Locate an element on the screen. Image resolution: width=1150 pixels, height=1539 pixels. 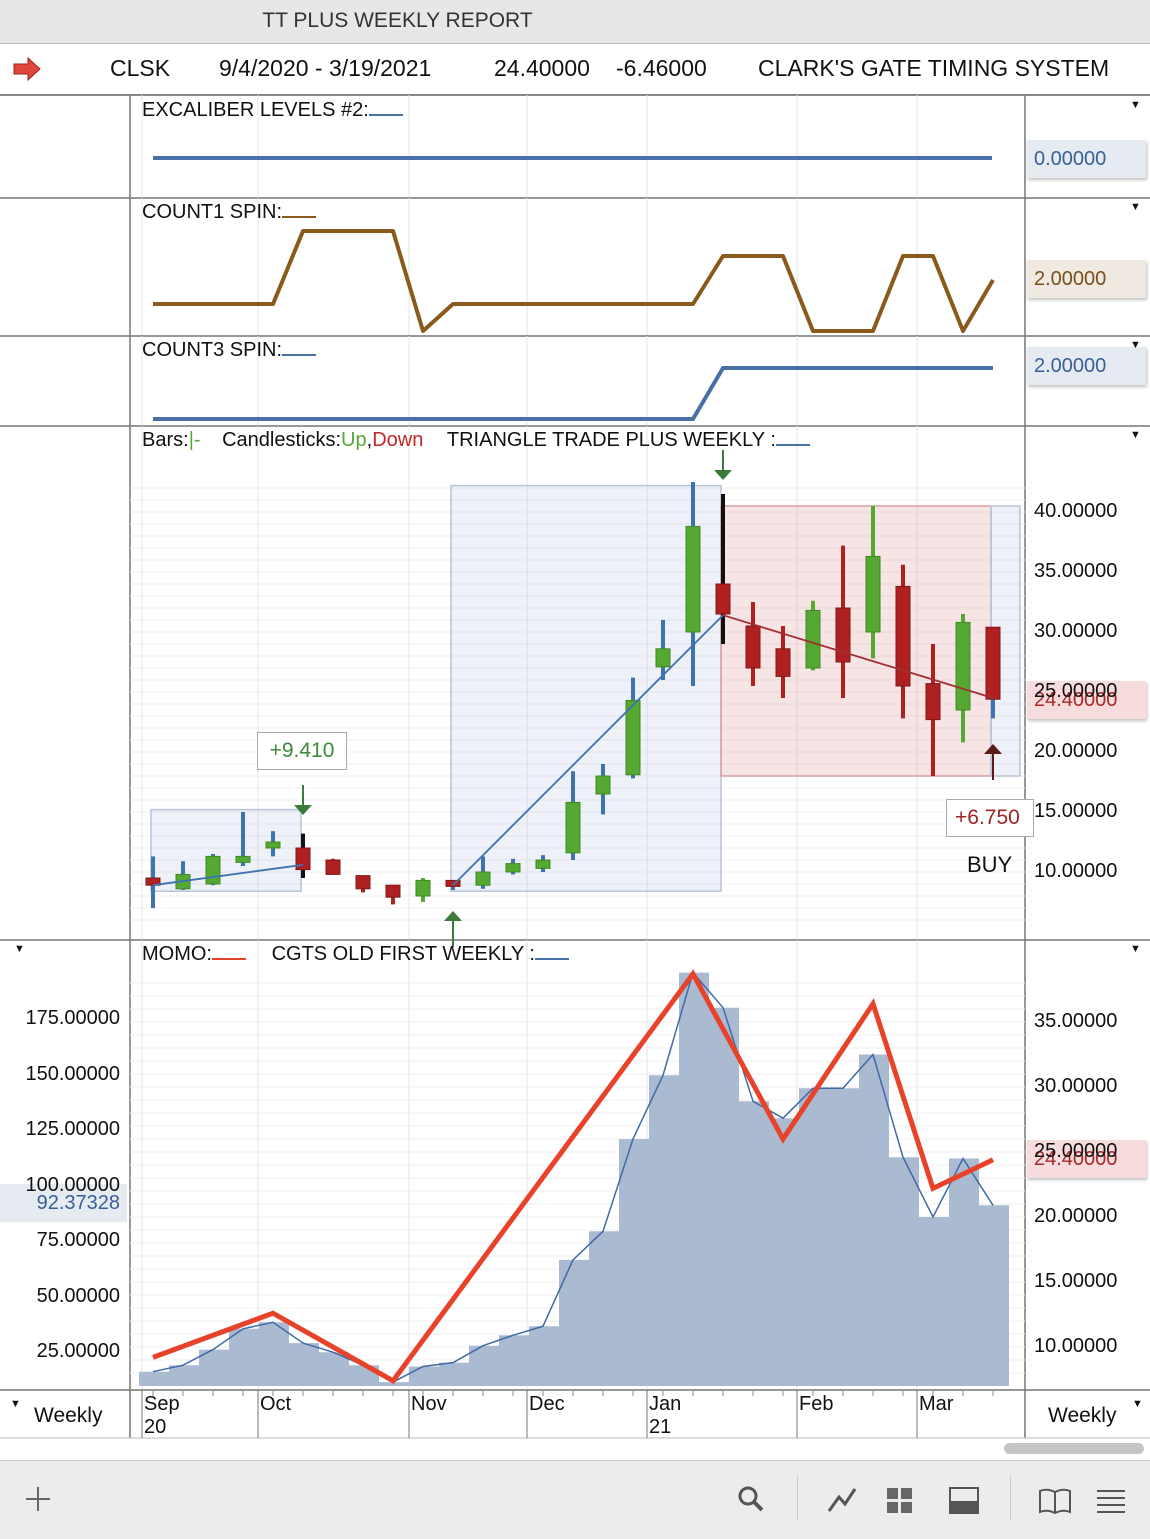
excaliber-panel-title: EXCALIBER LEVELS #2: is located at coordinates (272, 110).